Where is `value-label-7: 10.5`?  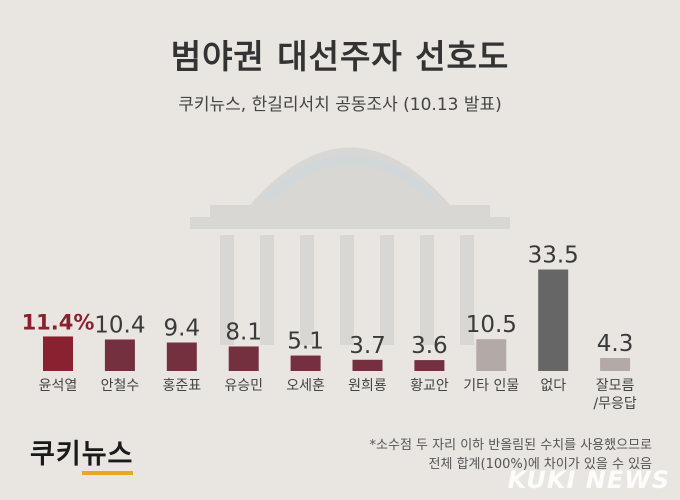
value-label-7: 10.5 is located at coordinates (491, 325).